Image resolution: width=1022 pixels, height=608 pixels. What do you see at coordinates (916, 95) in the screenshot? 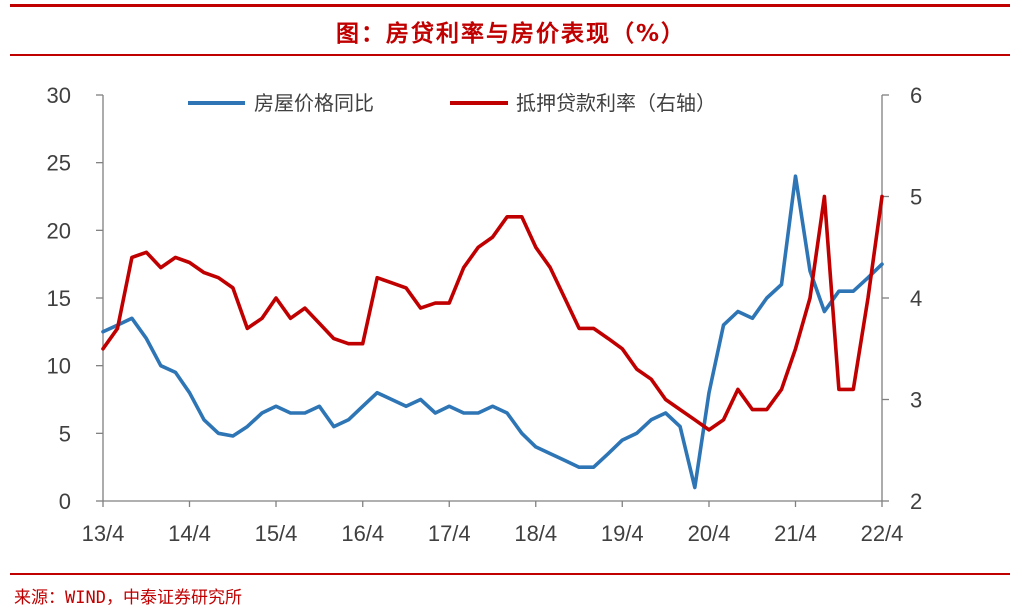
I see `y-right-tick-label: 6` at bounding box center [916, 95].